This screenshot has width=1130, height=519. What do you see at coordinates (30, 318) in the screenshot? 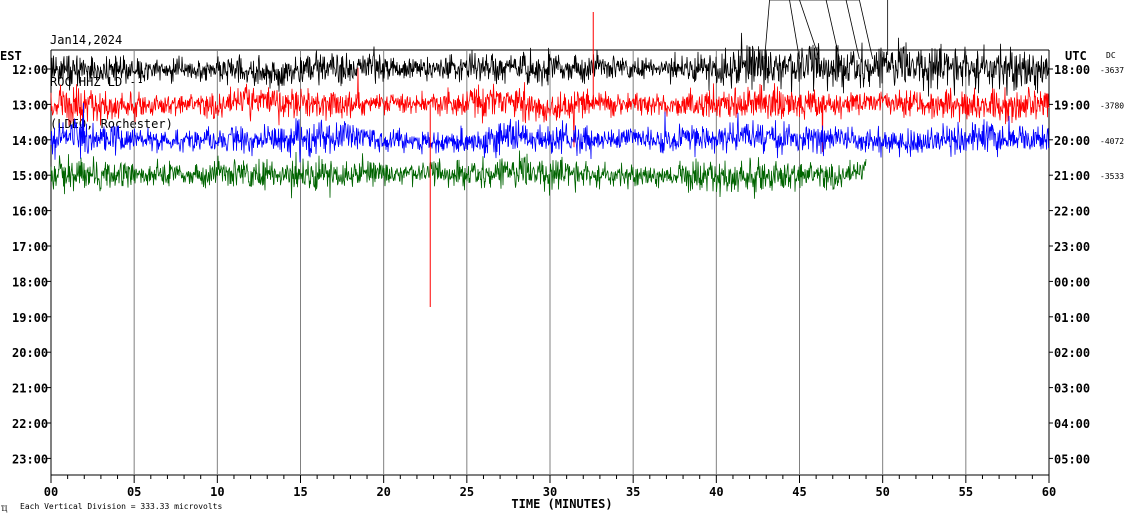
I see `est-time-label: 19:00` at bounding box center [30, 318].